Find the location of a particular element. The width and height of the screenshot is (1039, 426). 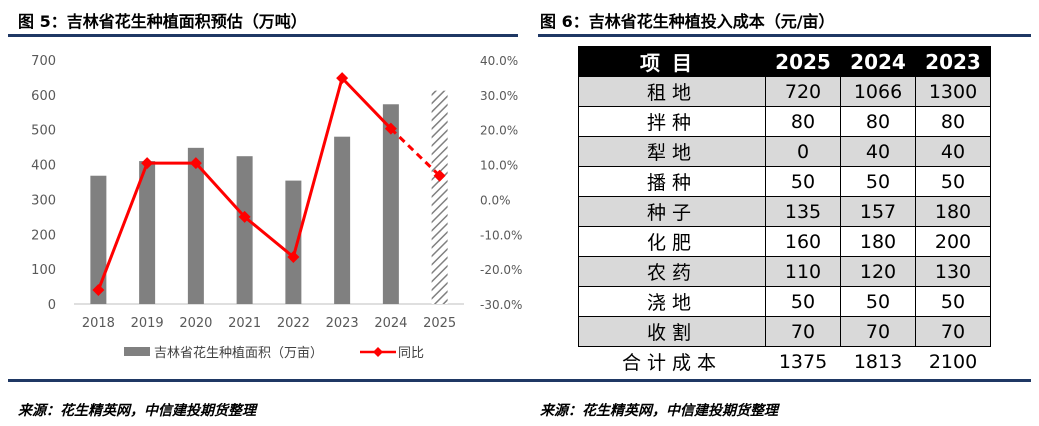

row-item: 拌种 is located at coordinates (672, 121).